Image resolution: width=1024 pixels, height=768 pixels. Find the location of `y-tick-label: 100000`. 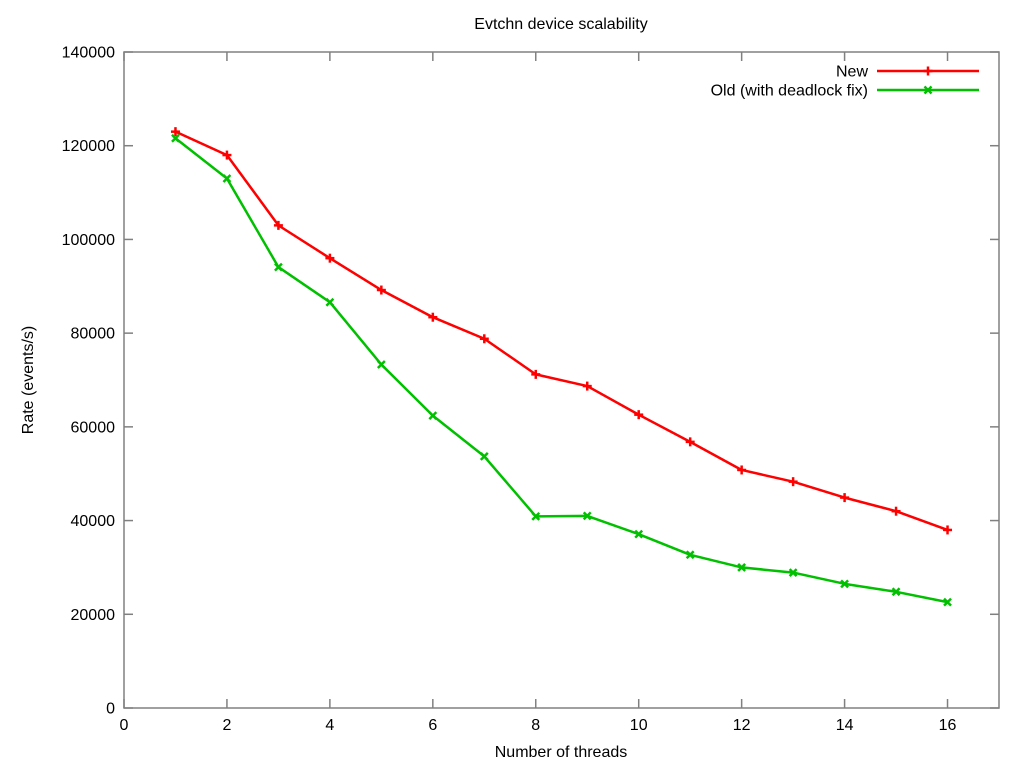

y-tick-label: 100000 is located at coordinates (88, 240).